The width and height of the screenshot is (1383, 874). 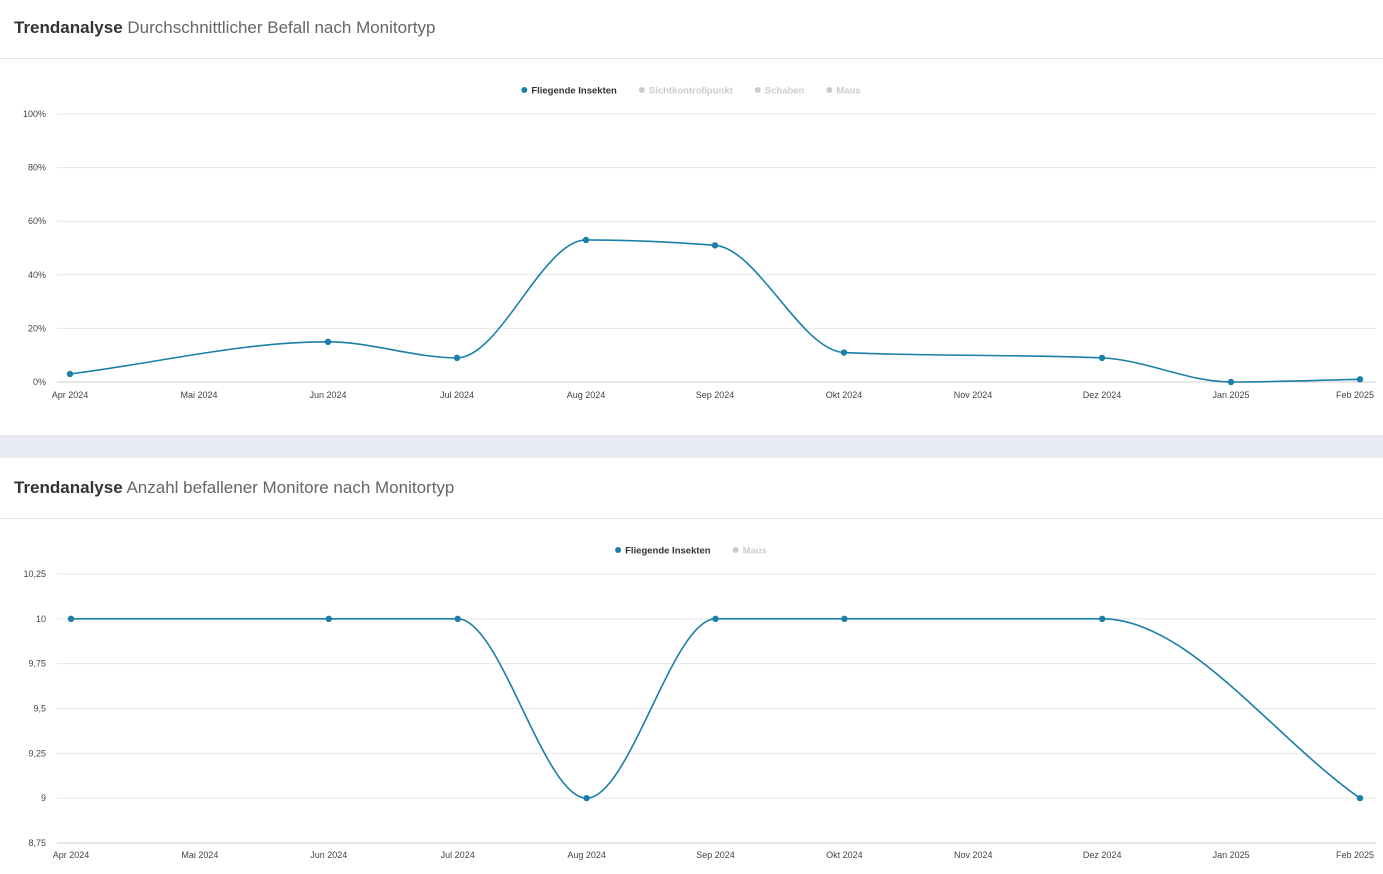 I want to click on legend-item-sichtkontrollpunkt: Sichtkontrollpunkt, so click(x=686, y=91).